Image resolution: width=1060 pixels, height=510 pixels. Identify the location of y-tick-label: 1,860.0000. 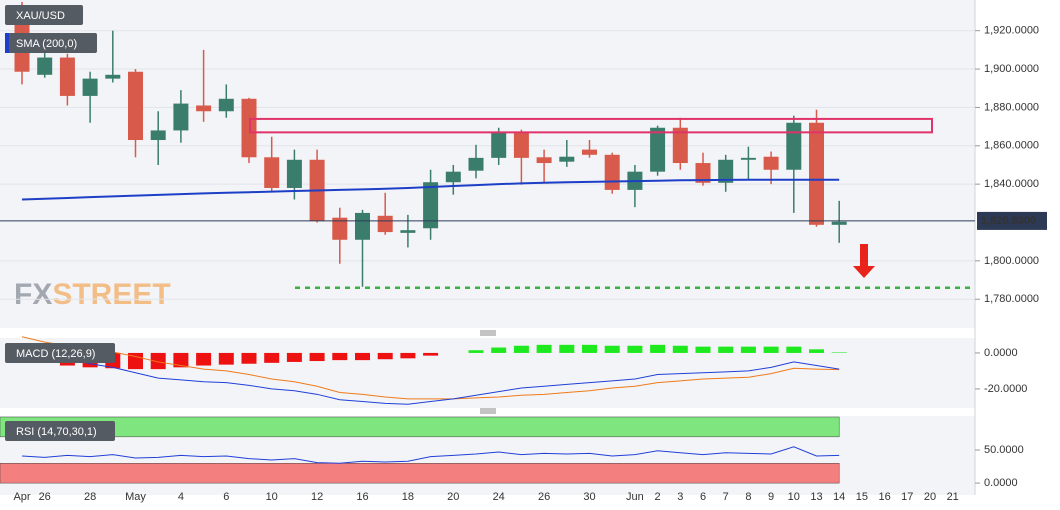
(1011, 146).